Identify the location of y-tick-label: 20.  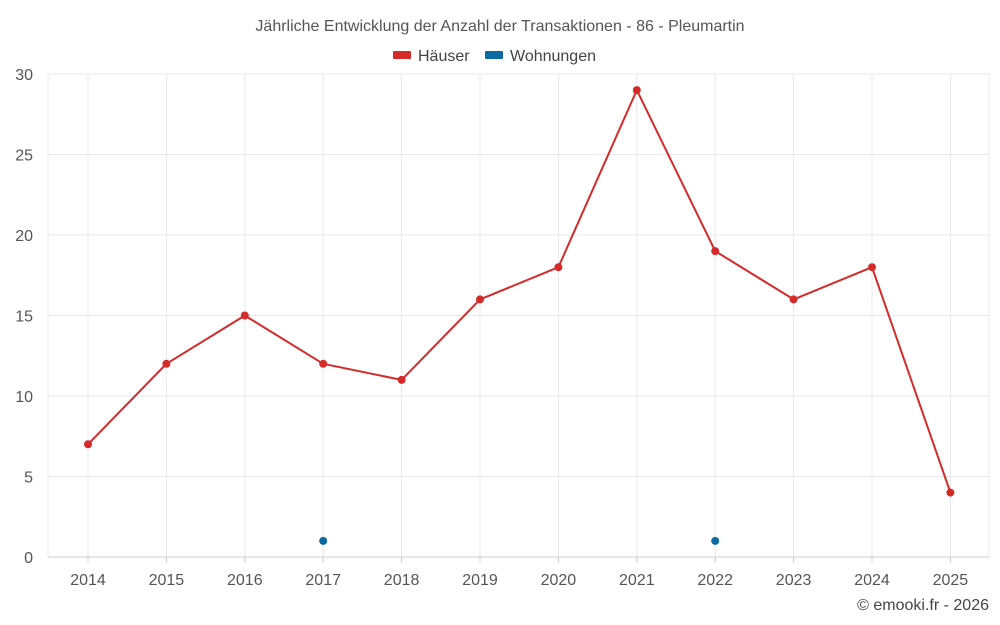
(24, 236).